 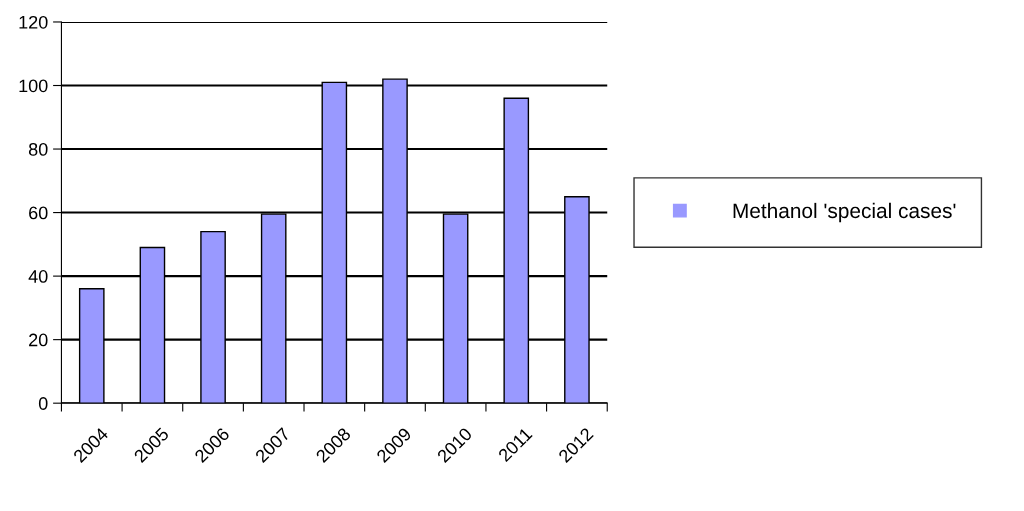 What do you see at coordinates (38, 213) in the screenshot?
I see `y-tick-label: 60` at bounding box center [38, 213].